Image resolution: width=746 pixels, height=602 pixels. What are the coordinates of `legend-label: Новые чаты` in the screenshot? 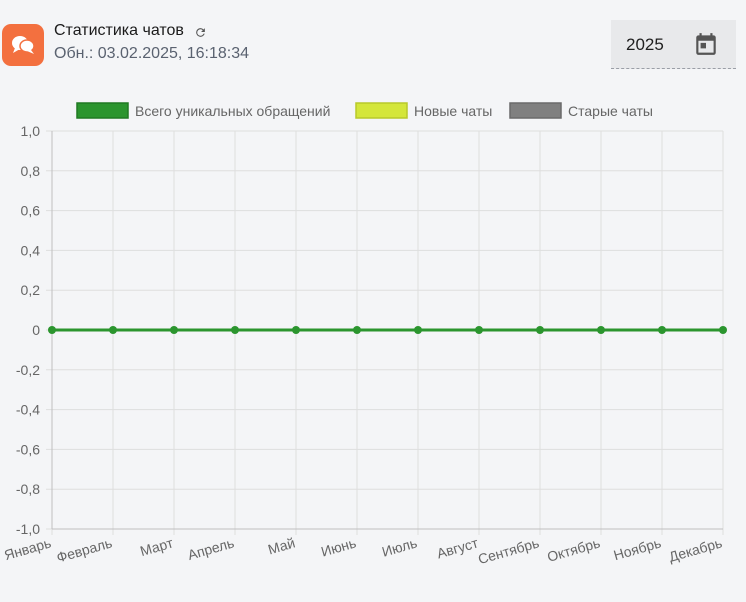 It's located at (453, 111).